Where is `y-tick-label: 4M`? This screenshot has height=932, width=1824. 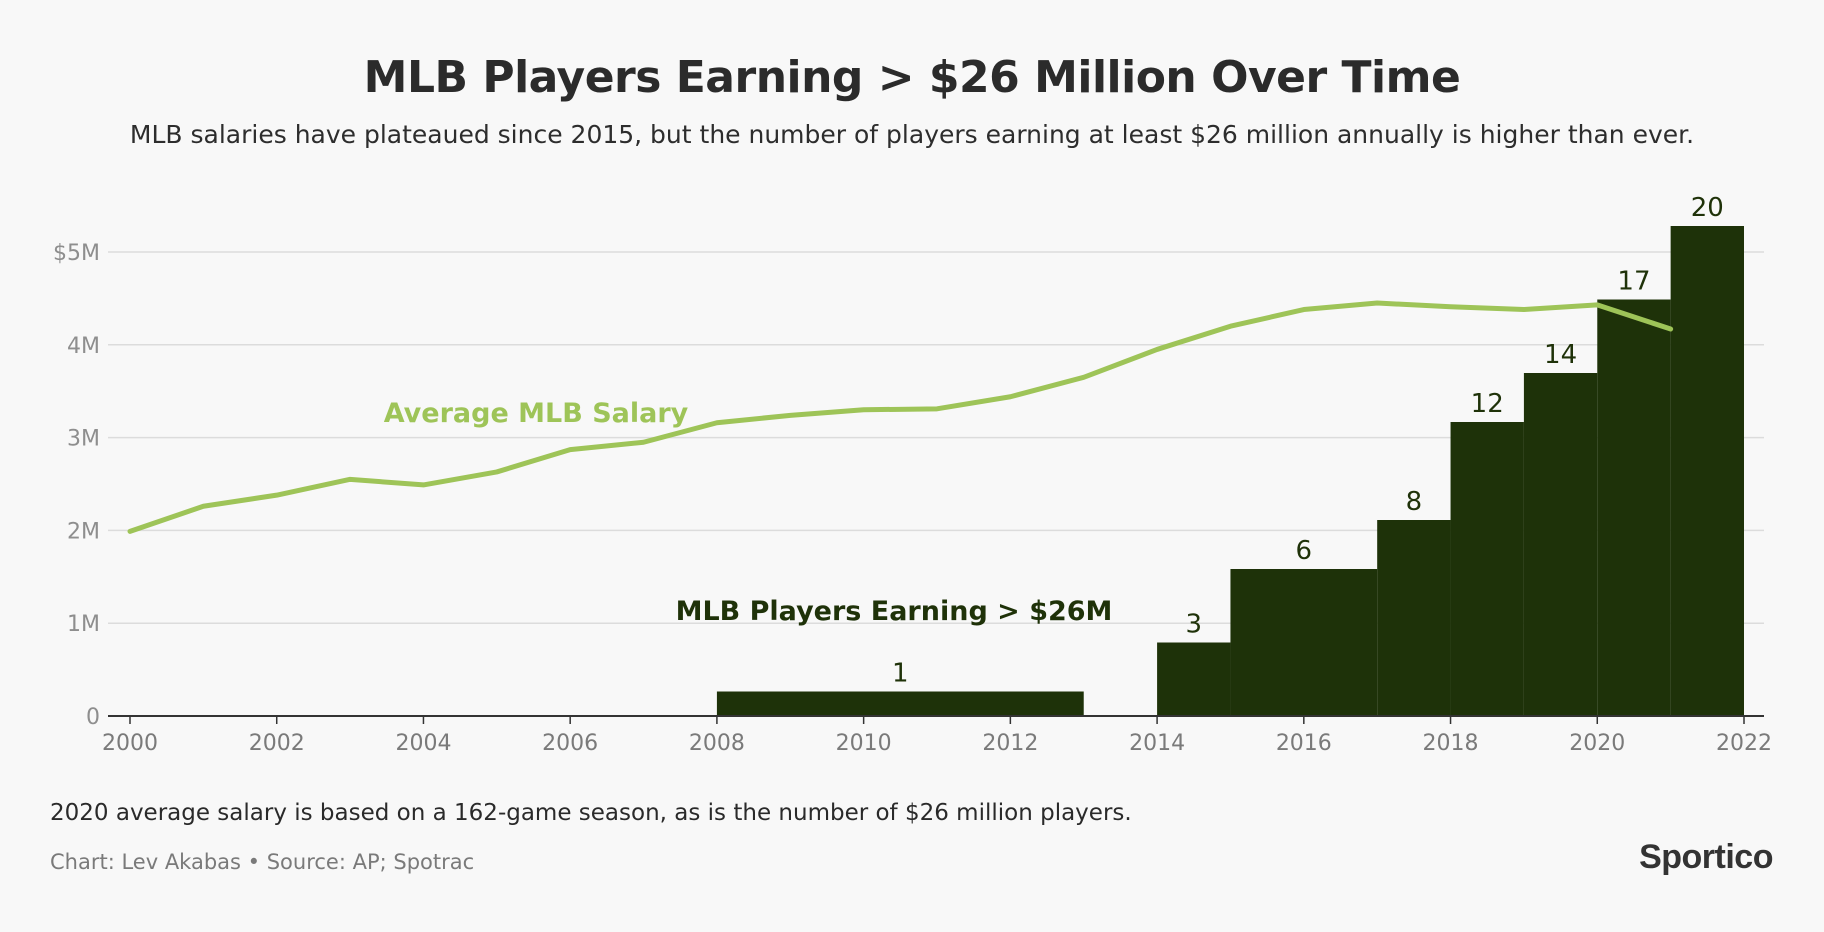 y-tick-label: 4M is located at coordinates (83, 346).